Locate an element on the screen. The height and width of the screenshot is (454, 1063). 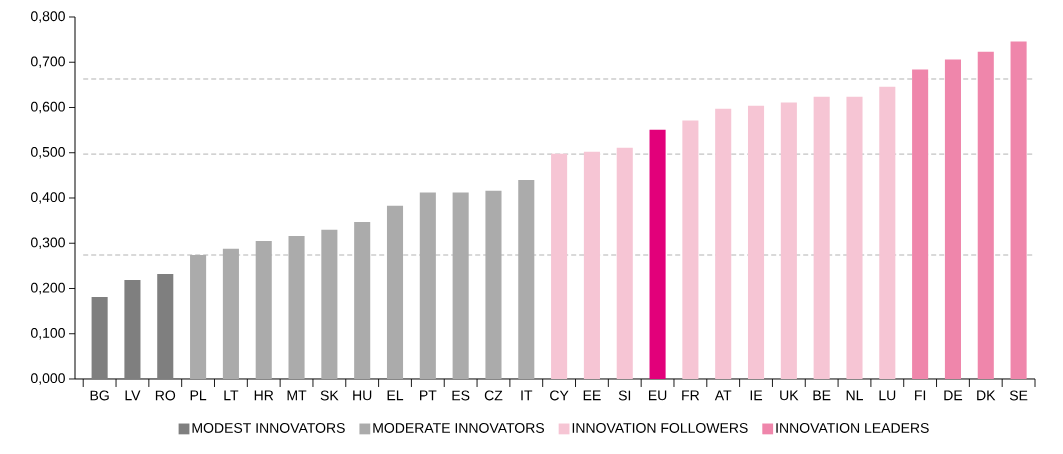
x-tick-label: PL is located at coordinates (198, 395).